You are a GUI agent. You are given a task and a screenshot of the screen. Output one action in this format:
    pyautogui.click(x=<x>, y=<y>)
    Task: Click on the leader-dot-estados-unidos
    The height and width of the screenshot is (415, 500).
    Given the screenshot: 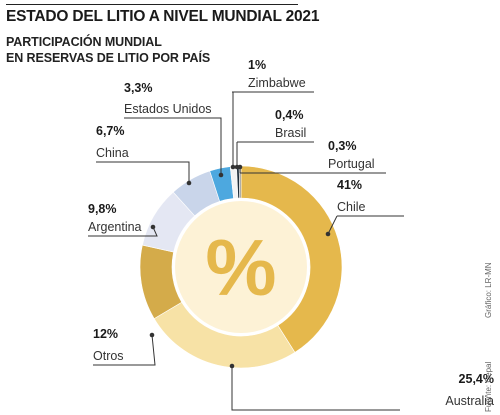 What is the action you would take?
    pyautogui.click(x=221, y=175)
    